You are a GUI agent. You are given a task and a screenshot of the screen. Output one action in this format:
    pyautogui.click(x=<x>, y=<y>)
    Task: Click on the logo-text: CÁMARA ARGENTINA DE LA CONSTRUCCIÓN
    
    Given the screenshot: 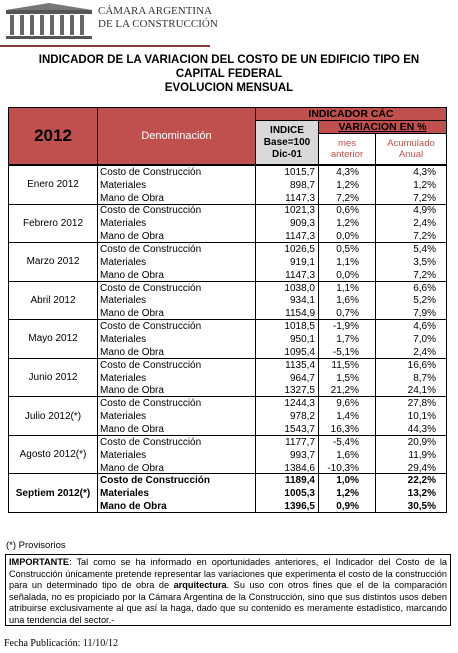 What is the action you would take?
    pyautogui.click(x=158, y=18)
    